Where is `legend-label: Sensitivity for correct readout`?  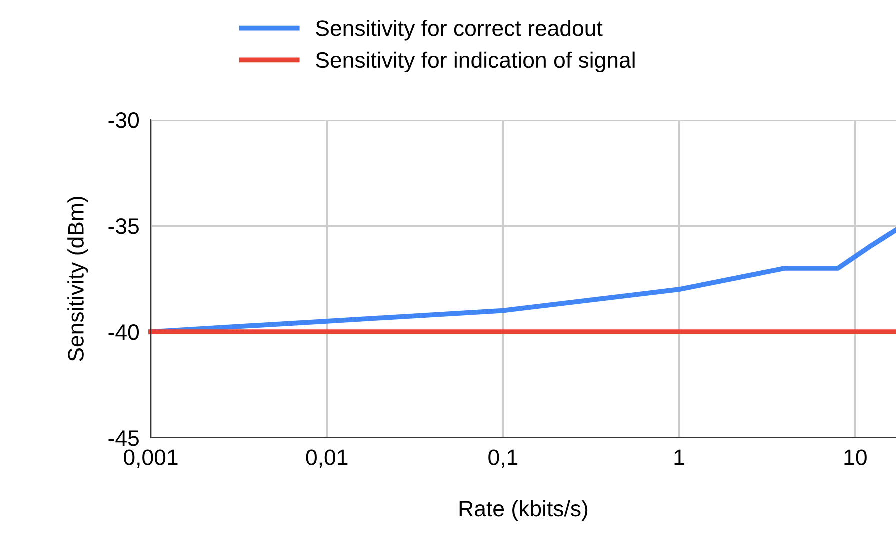 legend-label: Sensitivity for correct readout is located at coordinates (459, 30).